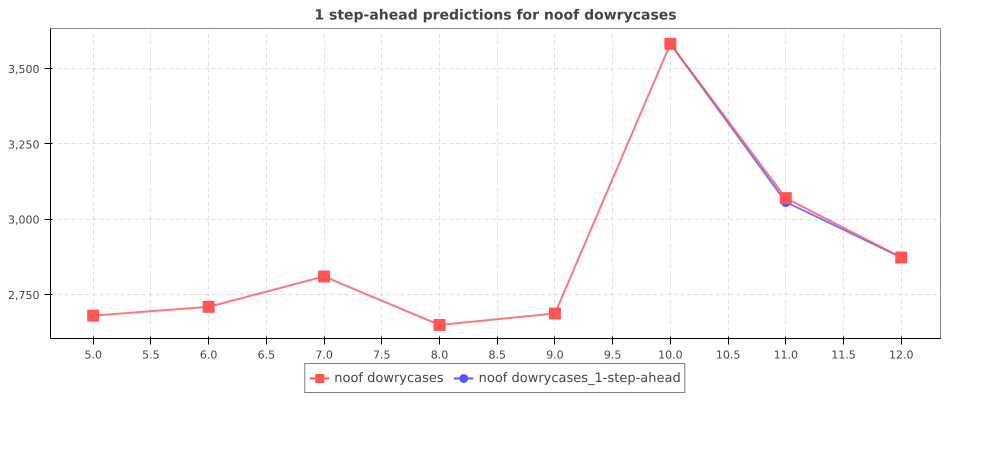  What do you see at coordinates (495, 16) in the screenshot?
I see `chart-title: 1 step-ahead predictions for noof dowrycases` at bounding box center [495, 16].